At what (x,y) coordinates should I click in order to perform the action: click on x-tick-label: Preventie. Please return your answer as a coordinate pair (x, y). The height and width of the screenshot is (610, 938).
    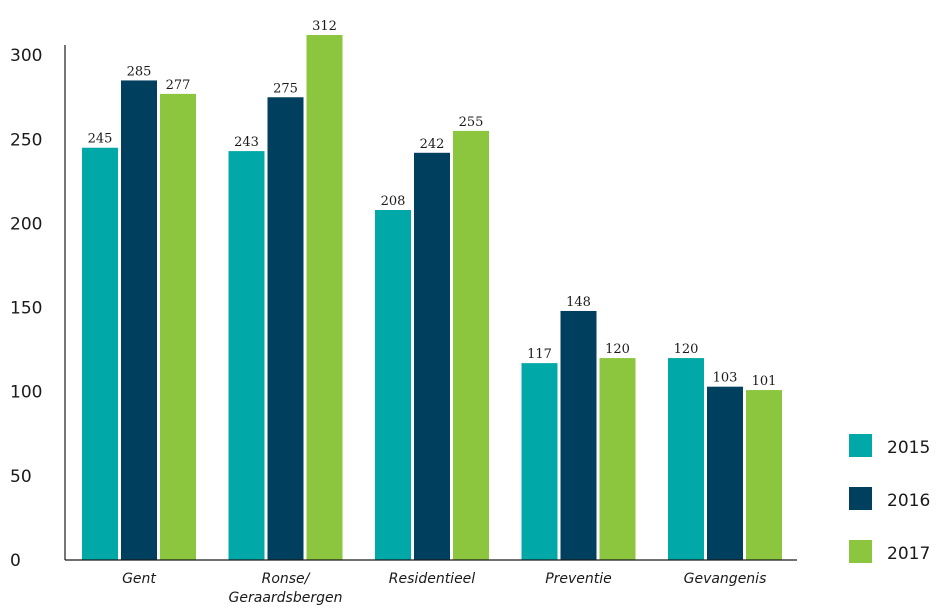
    Looking at the image, I should click on (578, 579).